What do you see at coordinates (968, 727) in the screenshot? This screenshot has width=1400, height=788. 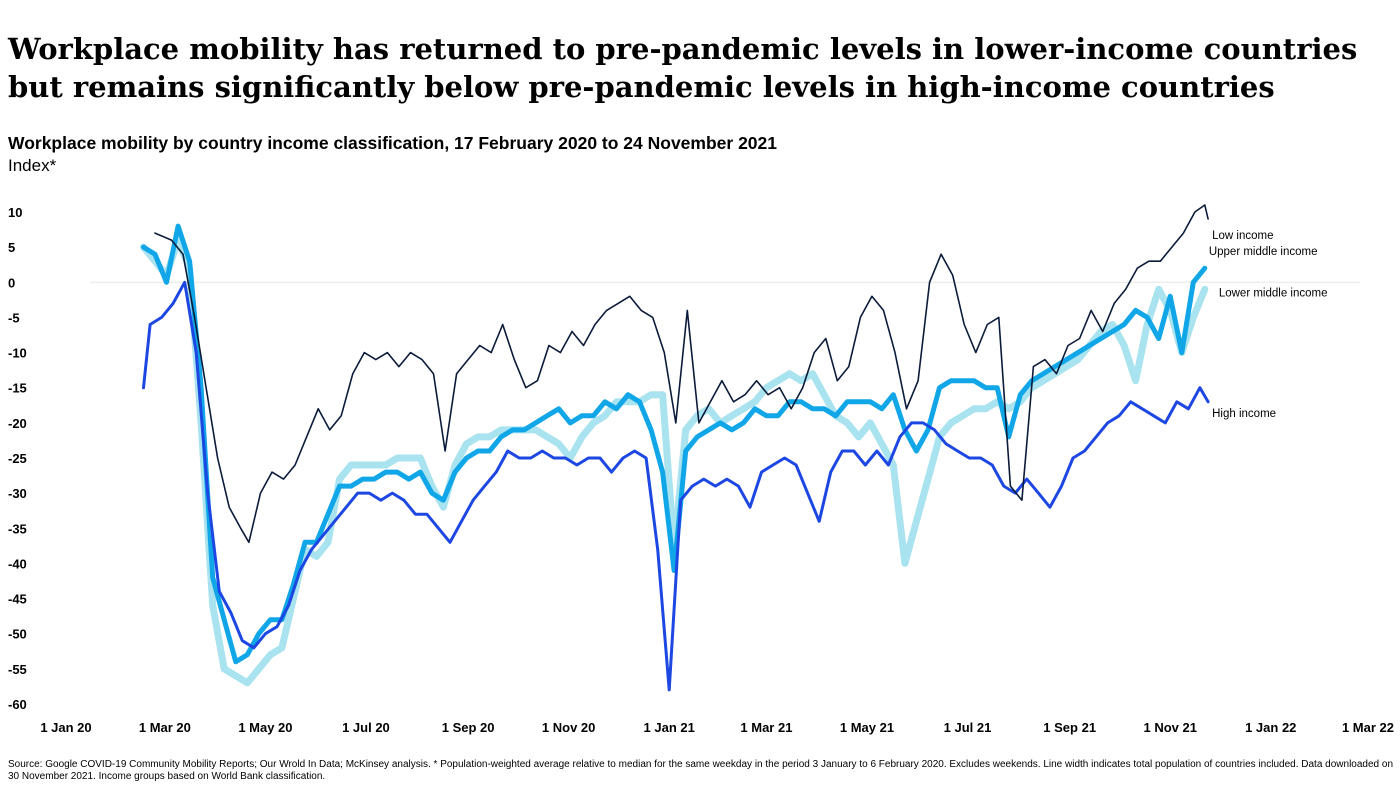 I see `x-tick-label: 1 Jul 21` at bounding box center [968, 727].